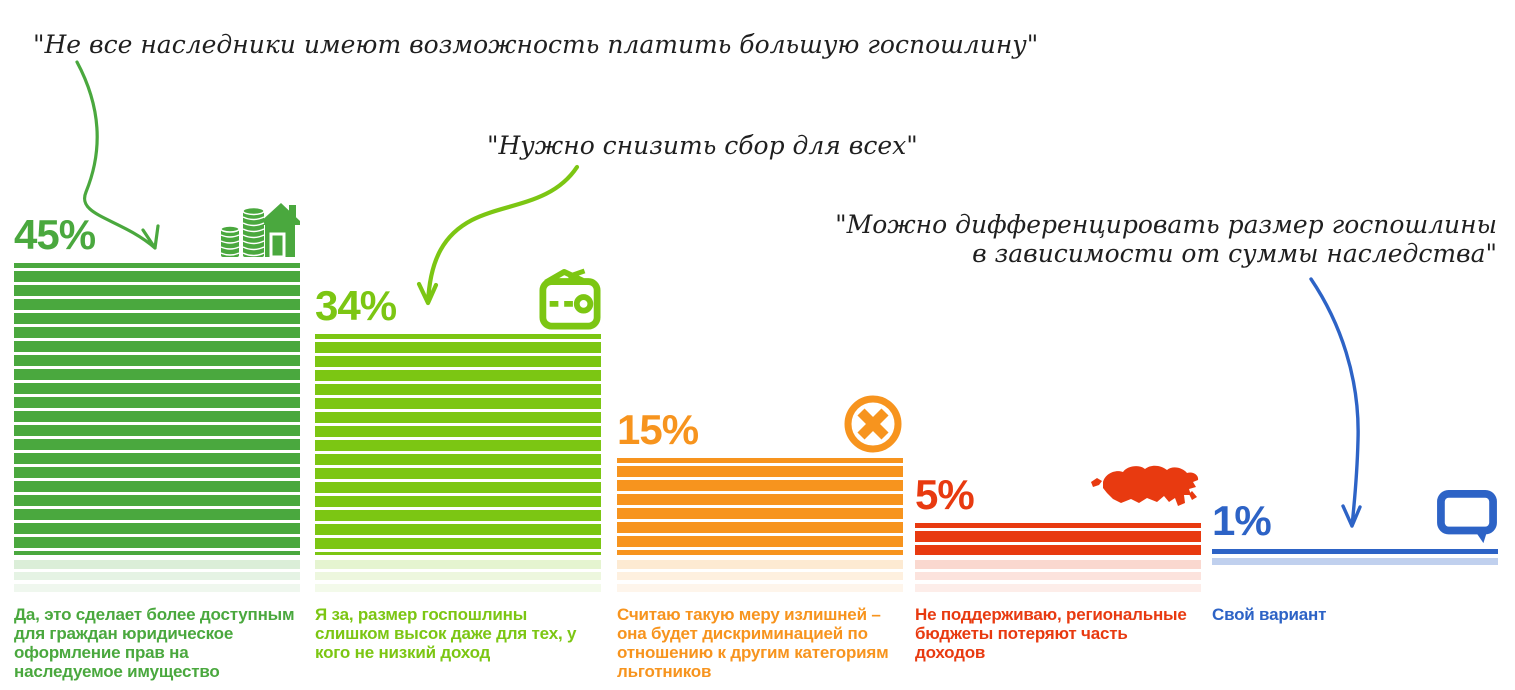 This screenshot has height=690, width=1515. I want to click on speech-bubble-icon, so click(1467, 519).